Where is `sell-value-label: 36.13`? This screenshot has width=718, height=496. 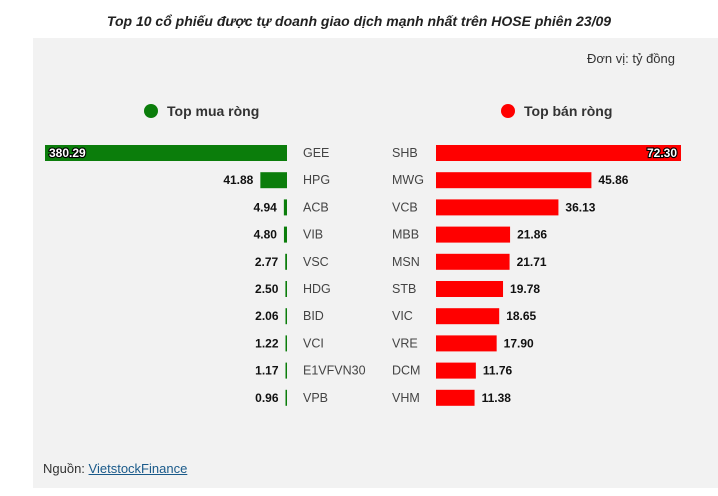
sell-value-label: 36.13 is located at coordinates (580, 207).